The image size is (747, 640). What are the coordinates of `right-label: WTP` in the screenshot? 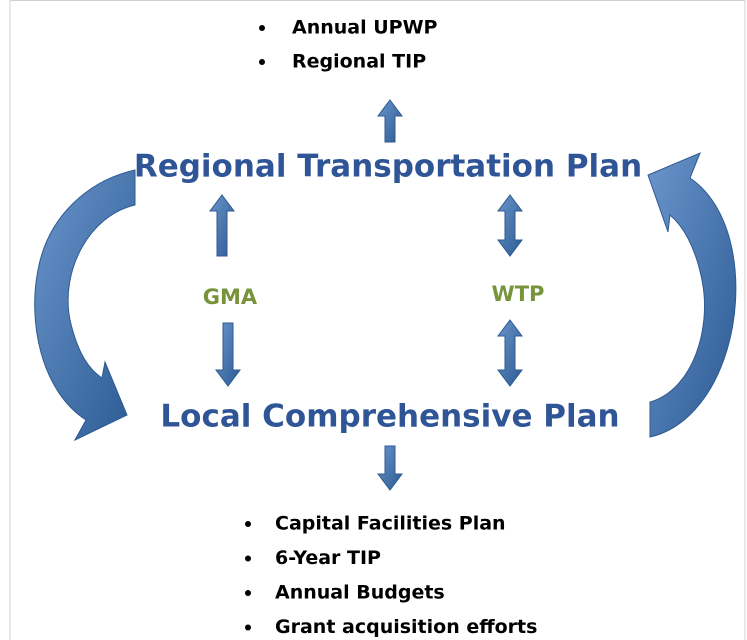 It's located at (518, 294).